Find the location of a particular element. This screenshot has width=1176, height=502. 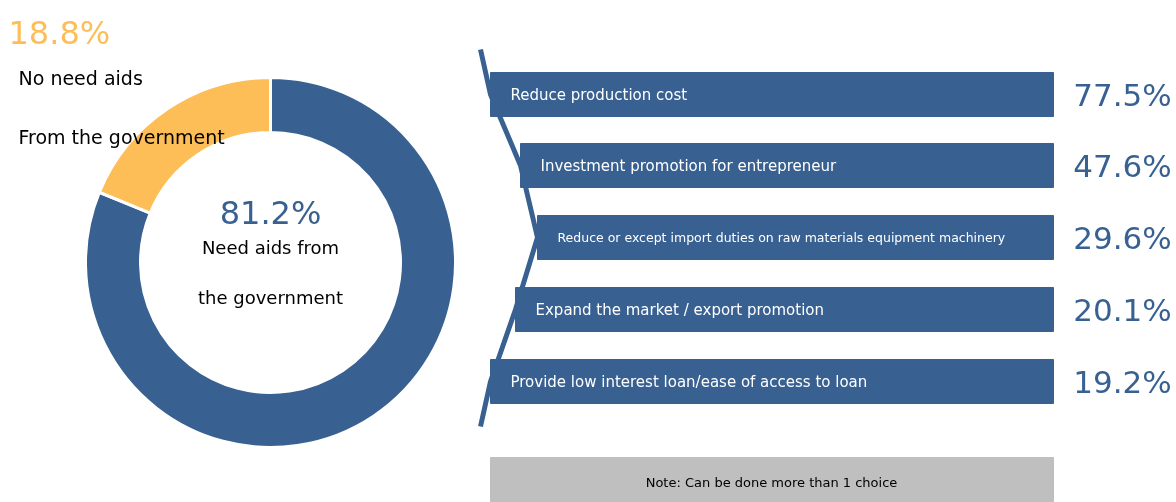

data-label: 81.2% is located at coordinates (270, 212).